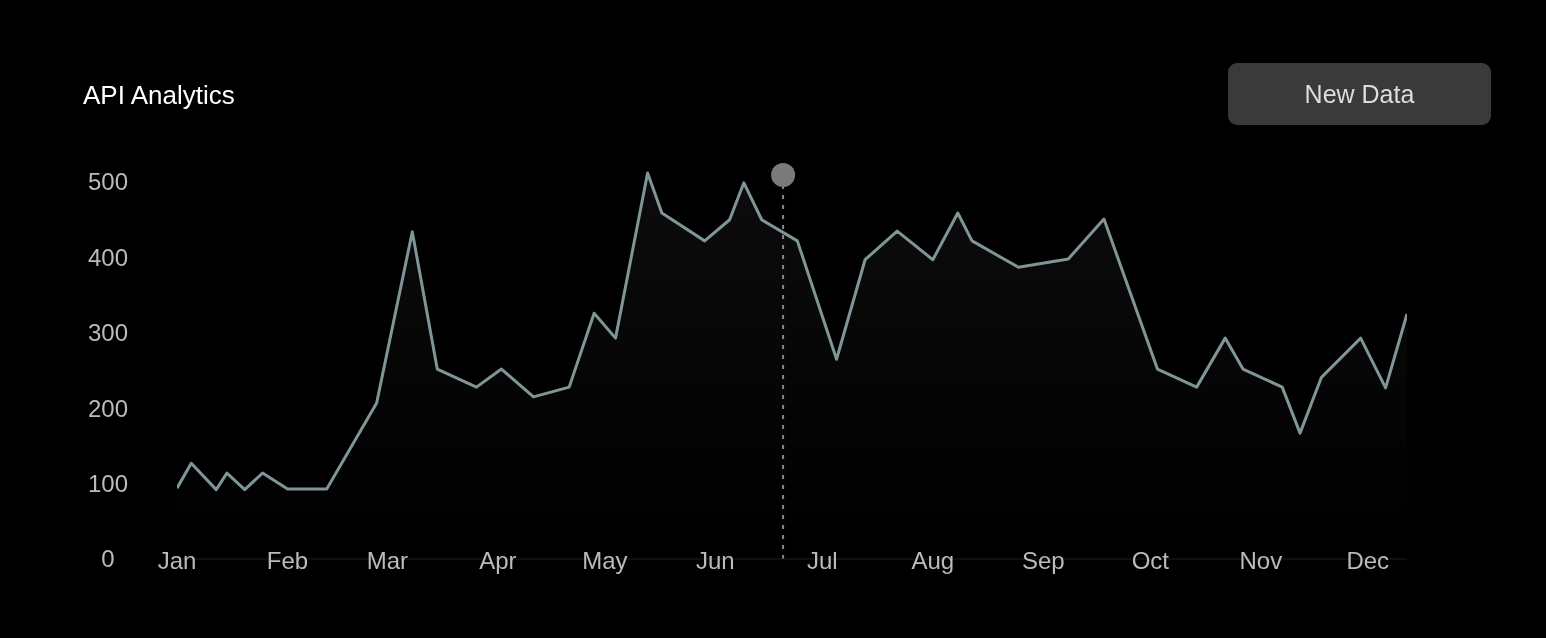 The width and height of the screenshot is (1546, 638). I want to click on chart-title: API Analytics, so click(159, 95).